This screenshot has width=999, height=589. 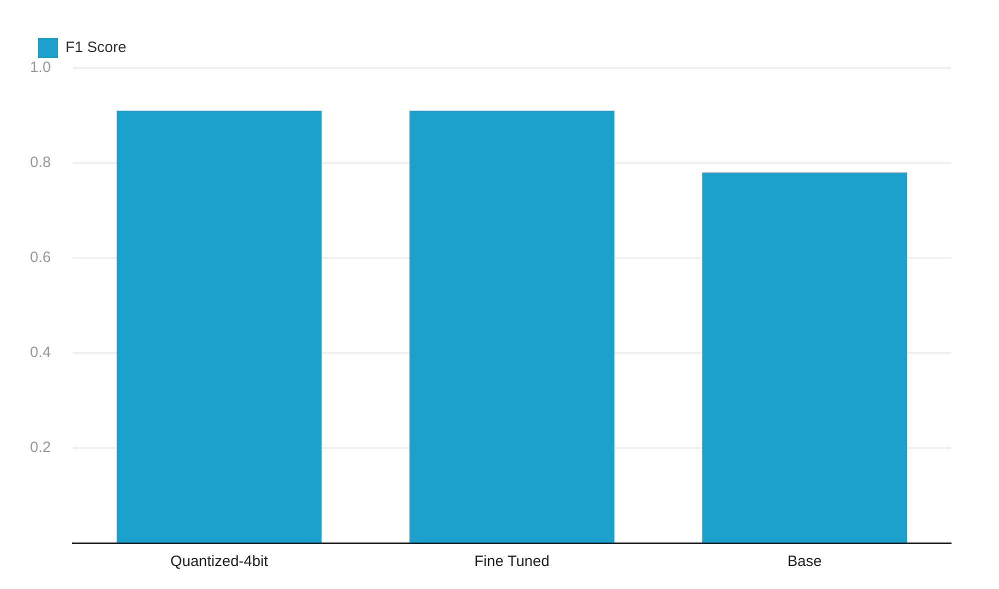 I want to click on y-tick-label: 0.2, so click(x=40, y=447).